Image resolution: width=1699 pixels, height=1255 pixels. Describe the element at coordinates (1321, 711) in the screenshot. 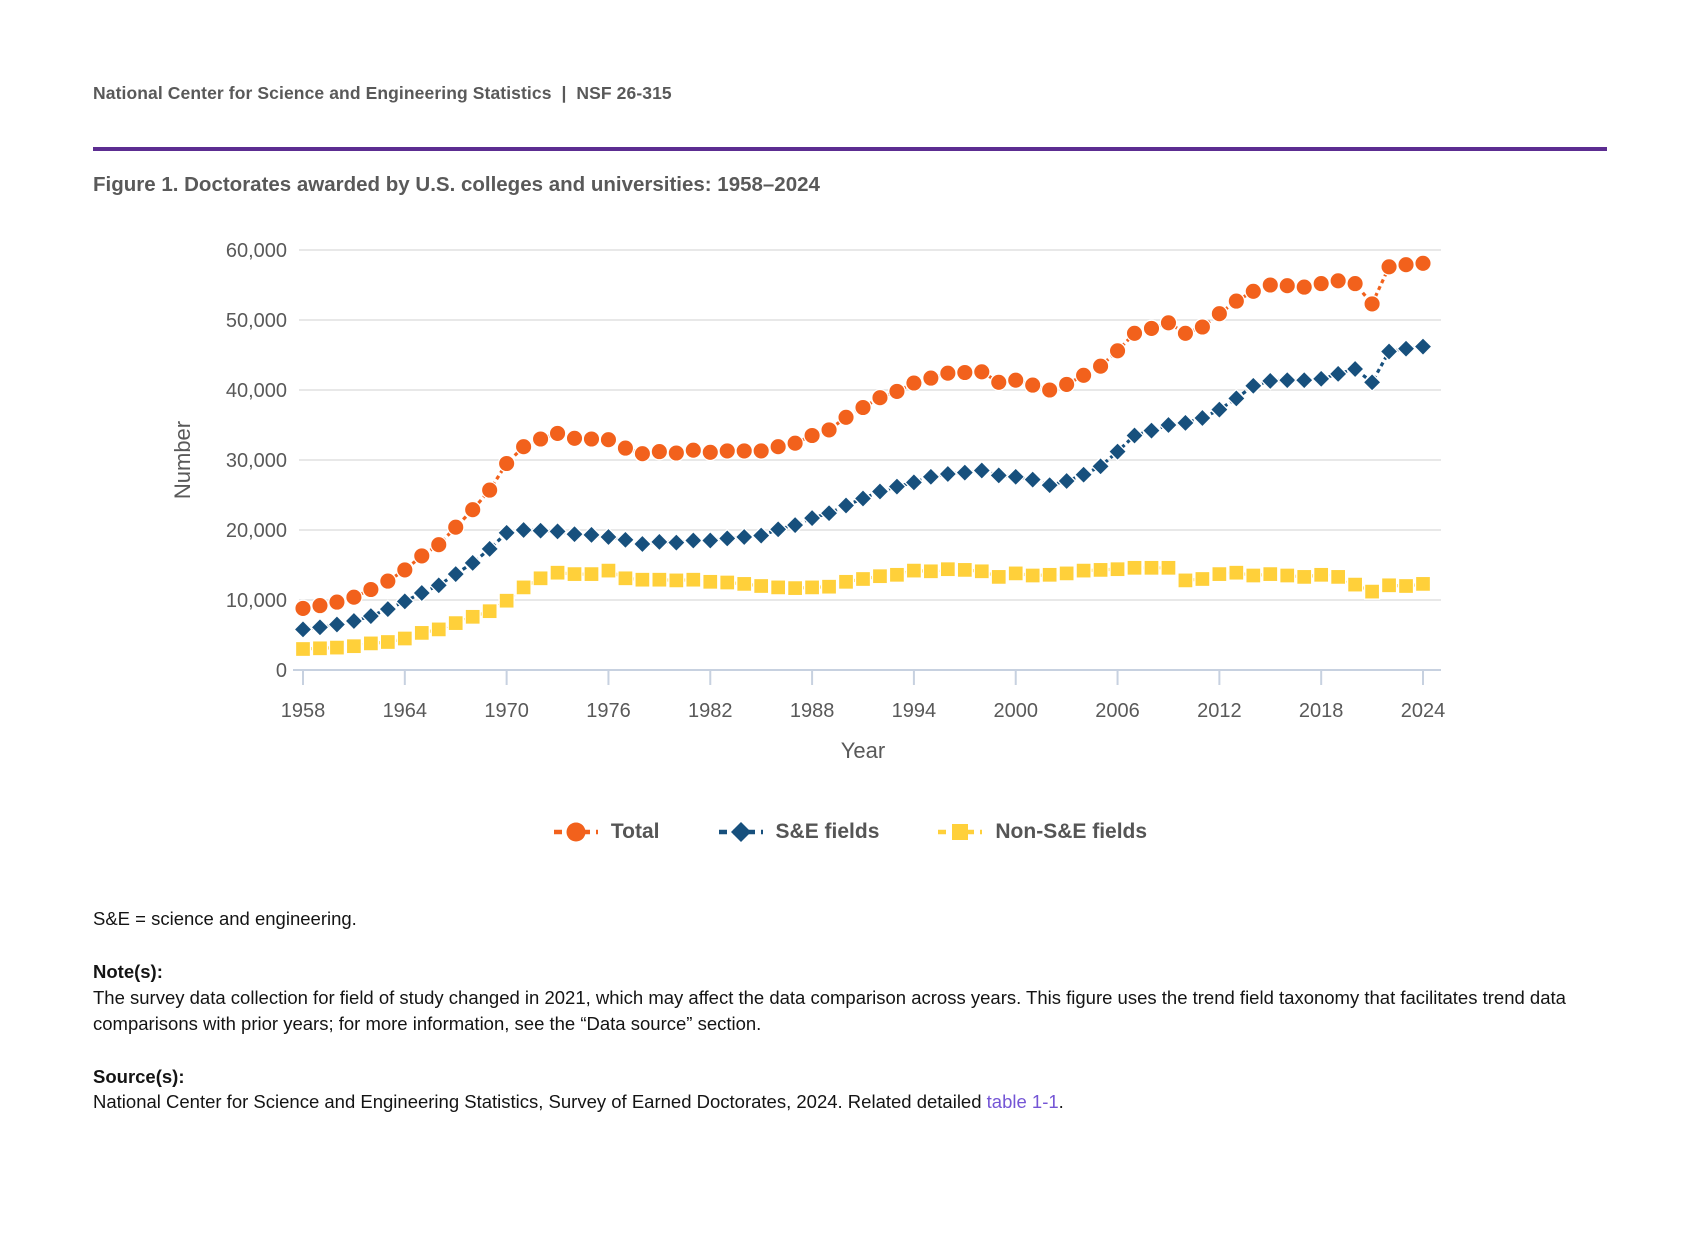

I see `svg-text: 2018` at that location.